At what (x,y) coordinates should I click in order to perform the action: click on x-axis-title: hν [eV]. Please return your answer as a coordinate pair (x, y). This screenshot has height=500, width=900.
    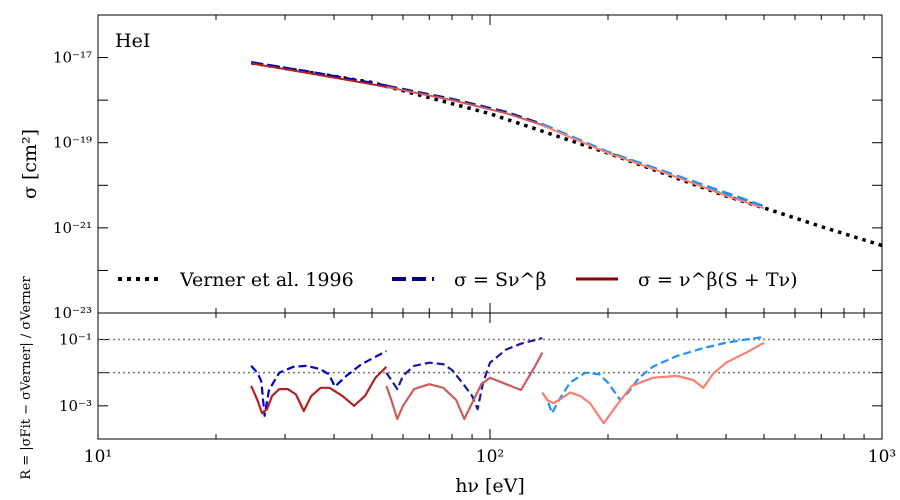
    Looking at the image, I should click on (490, 486).